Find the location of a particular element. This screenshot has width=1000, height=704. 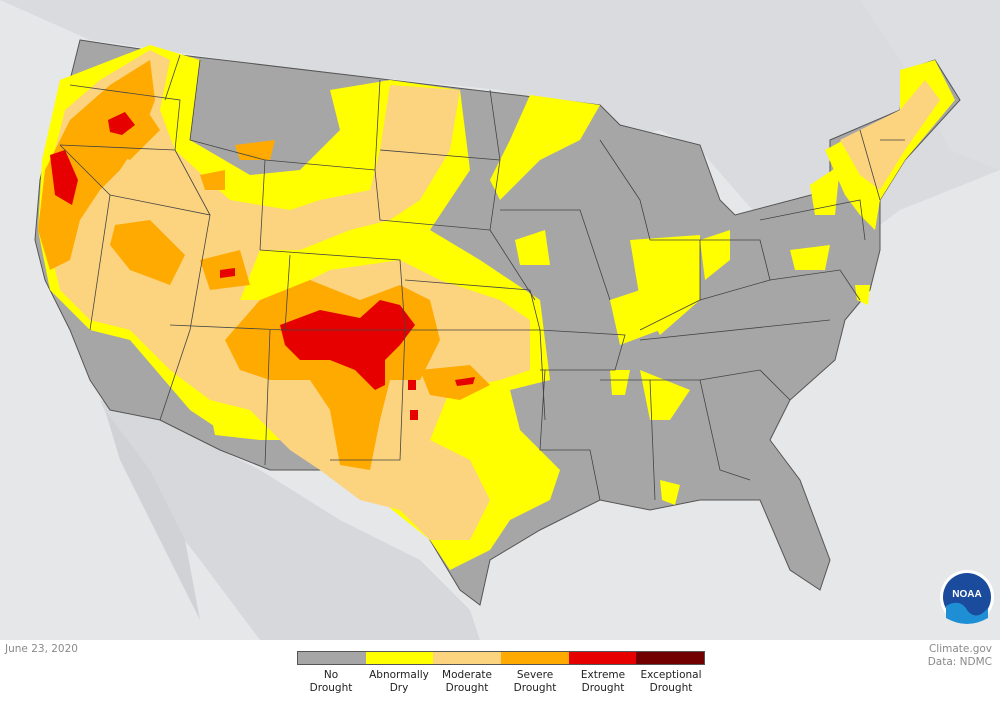

date-label: June 23, 2020 is located at coordinates (41, 649).